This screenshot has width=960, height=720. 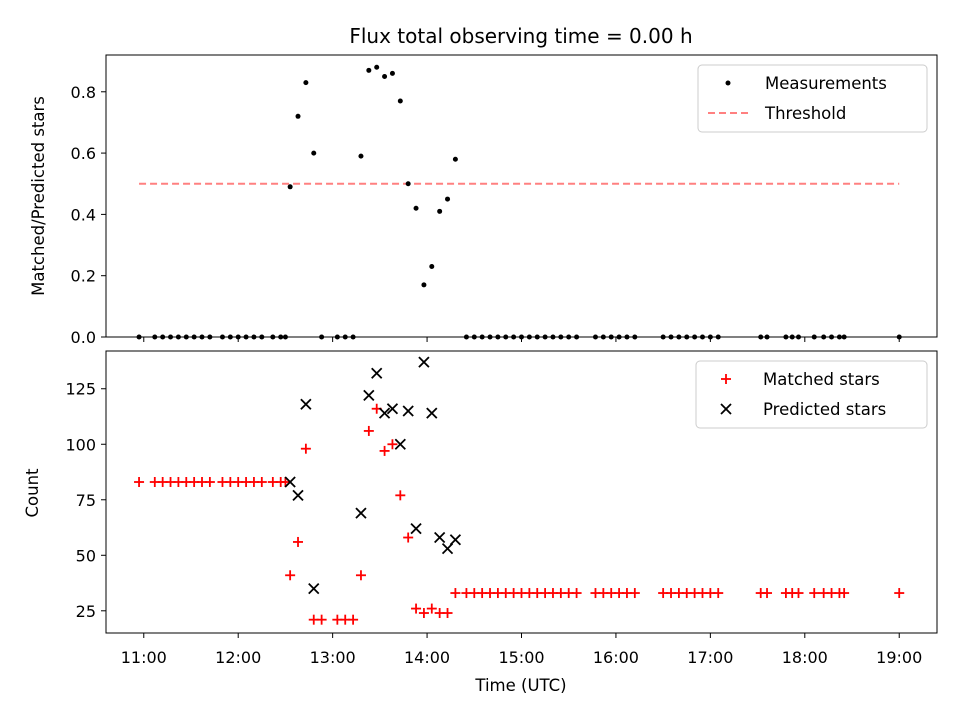 I want to click on top-y-tick-label: 0.8, so click(x=83, y=92).